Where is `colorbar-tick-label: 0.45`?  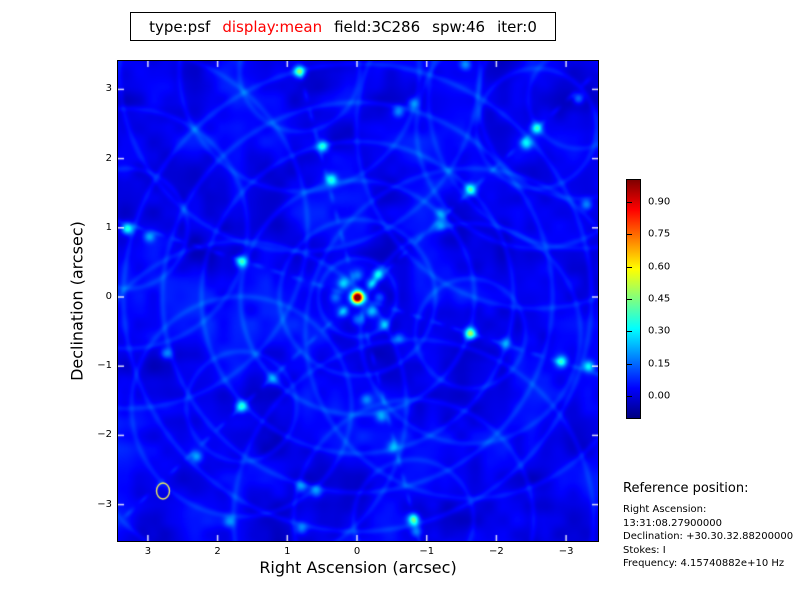 colorbar-tick-label: 0.45 is located at coordinates (659, 299).